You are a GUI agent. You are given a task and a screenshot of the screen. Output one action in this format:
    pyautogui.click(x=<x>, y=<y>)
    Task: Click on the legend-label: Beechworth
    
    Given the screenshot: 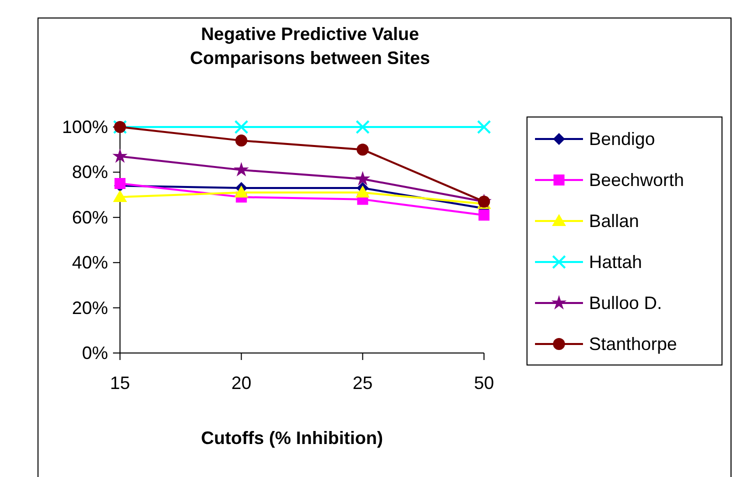 What is the action you would take?
    pyautogui.click(x=636, y=180)
    